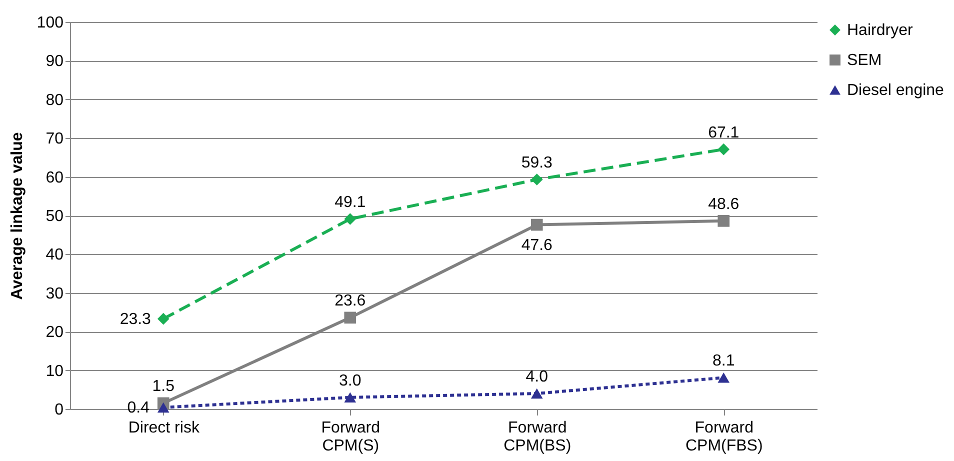  Describe the element at coordinates (55, 255) in the screenshot. I see `y-tick-label: 40` at that location.